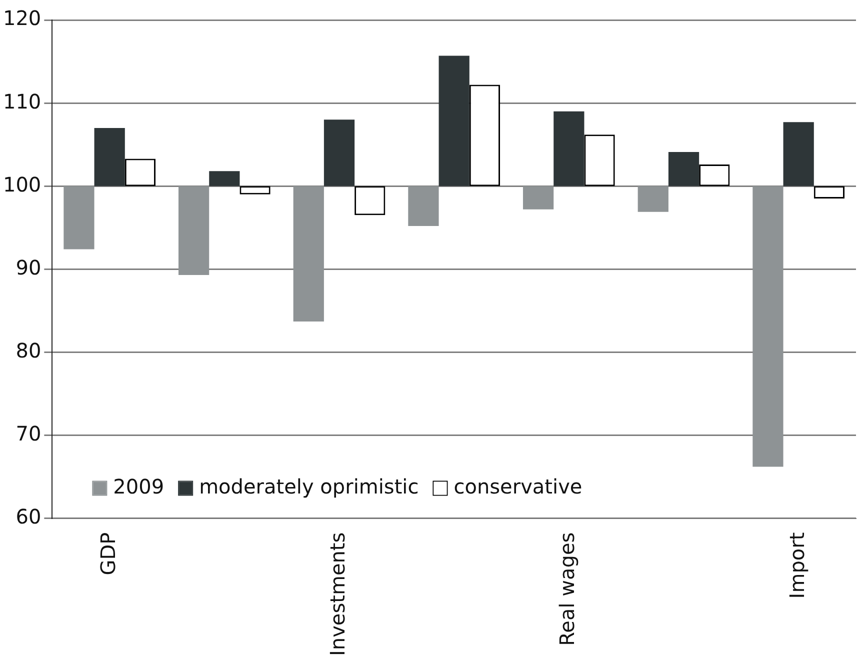  Describe the element at coordinates (29, 350) in the screenshot. I see `y-tick-label: 80` at that location.